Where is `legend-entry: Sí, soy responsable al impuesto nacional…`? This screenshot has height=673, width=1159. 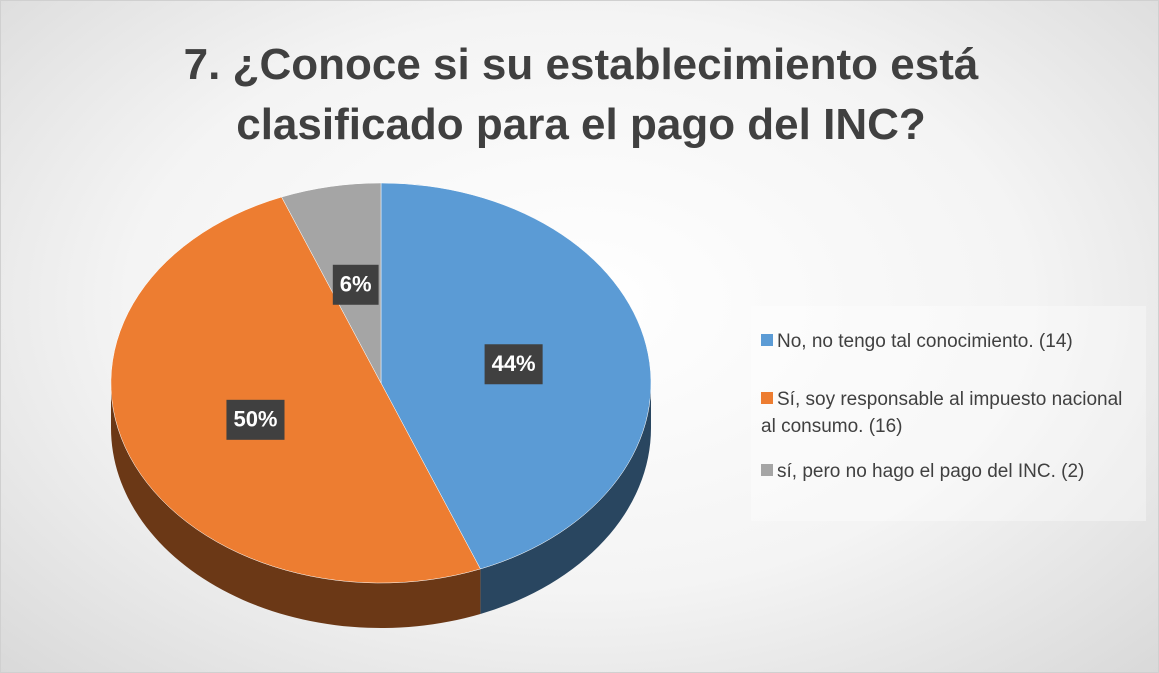 legend-entry: Sí, soy responsable al impuesto nacional… is located at coordinates (948, 413).